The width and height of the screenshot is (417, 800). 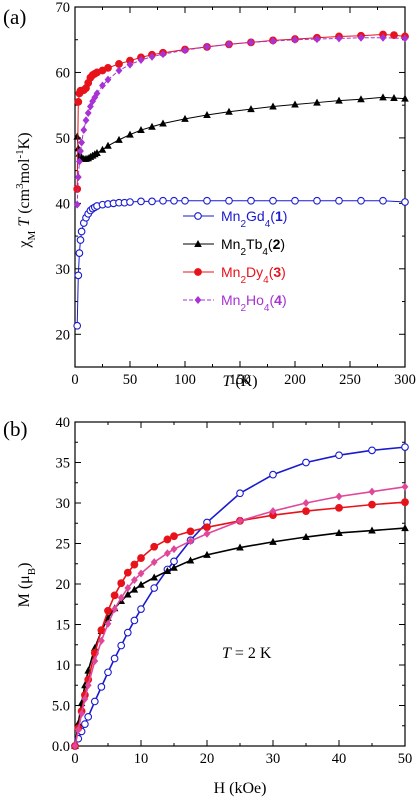 What do you see at coordinates (63, 585) in the screenshot?
I see `b-ytick-label: 20` at bounding box center [63, 585].